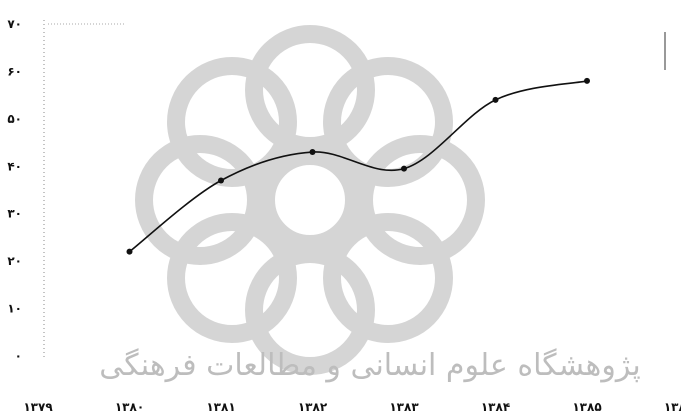 The height and width of the screenshot is (418, 681). I want to click on x-tick-label: ۱۳۸۵, so click(586, 407).